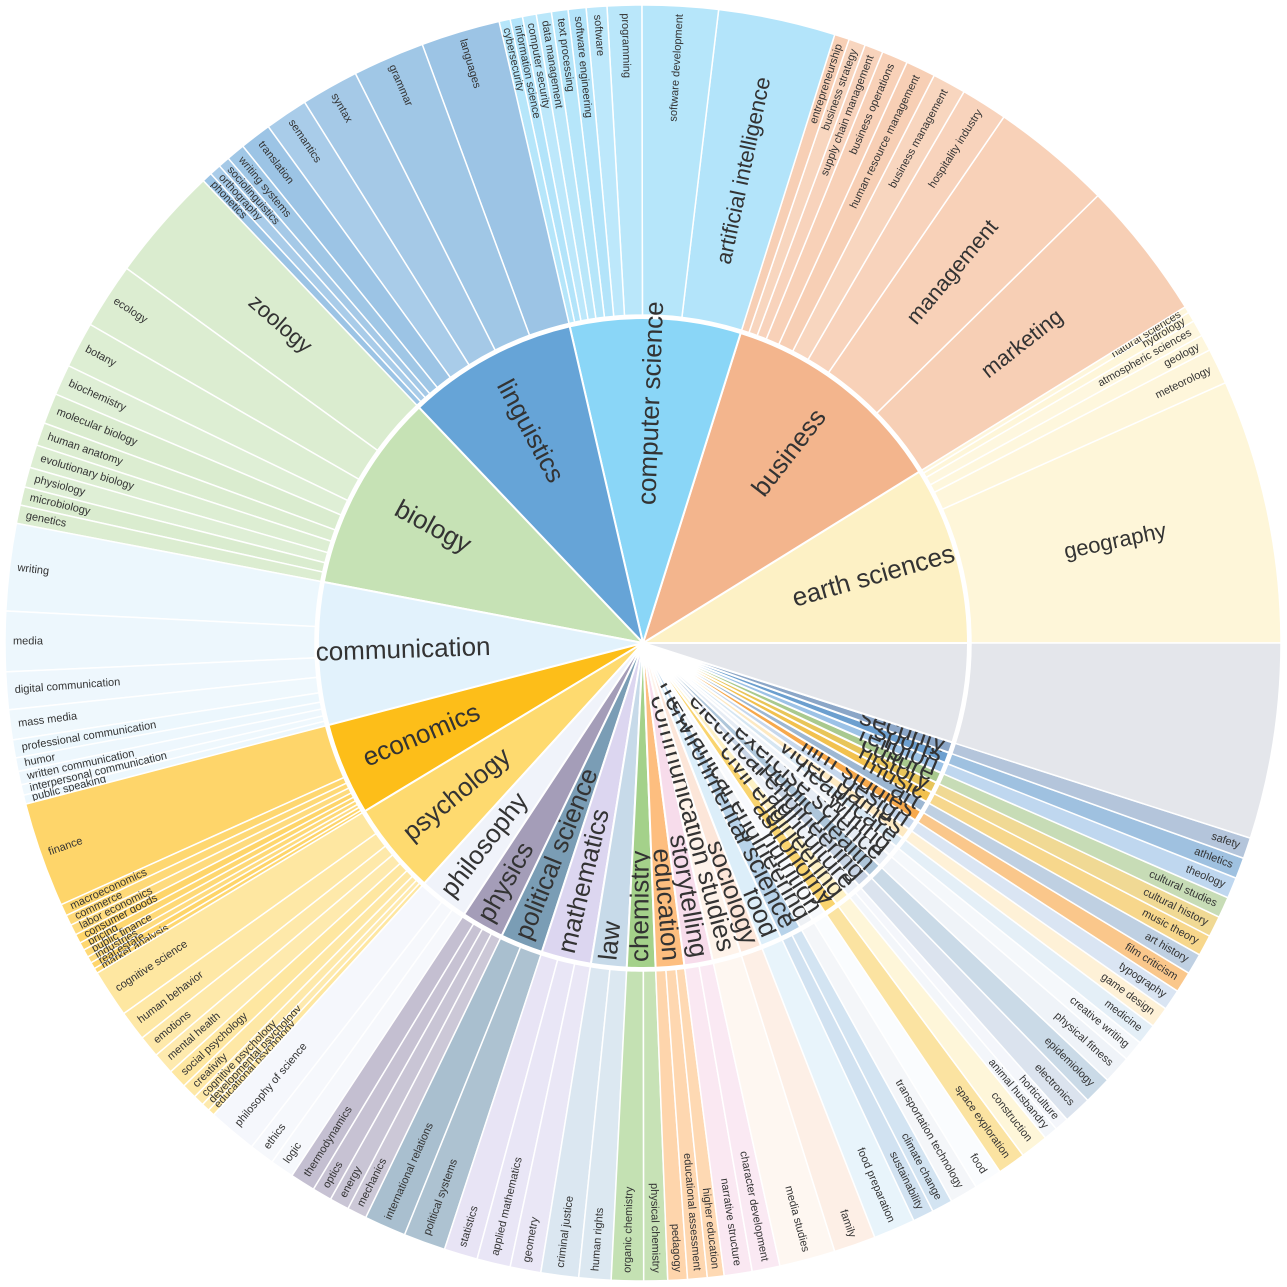 The height and width of the screenshot is (1287, 1287). What do you see at coordinates (28, 641) in the screenshot?
I see `outer-label-media: media` at bounding box center [28, 641].